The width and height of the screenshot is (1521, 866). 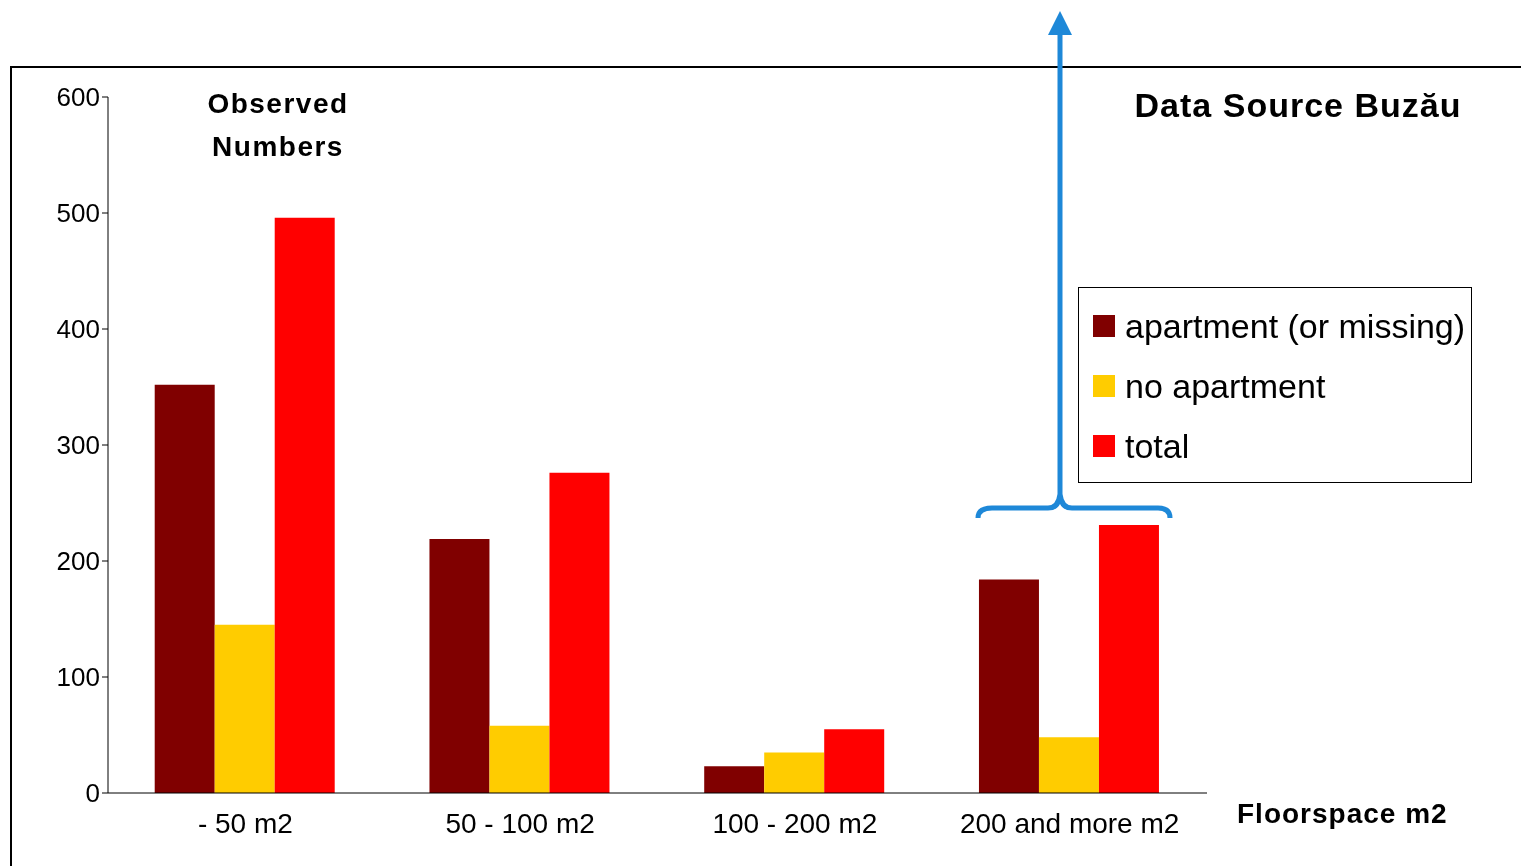 I want to click on x-tick-label: 100 - 200 m2, so click(x=795, y=823).